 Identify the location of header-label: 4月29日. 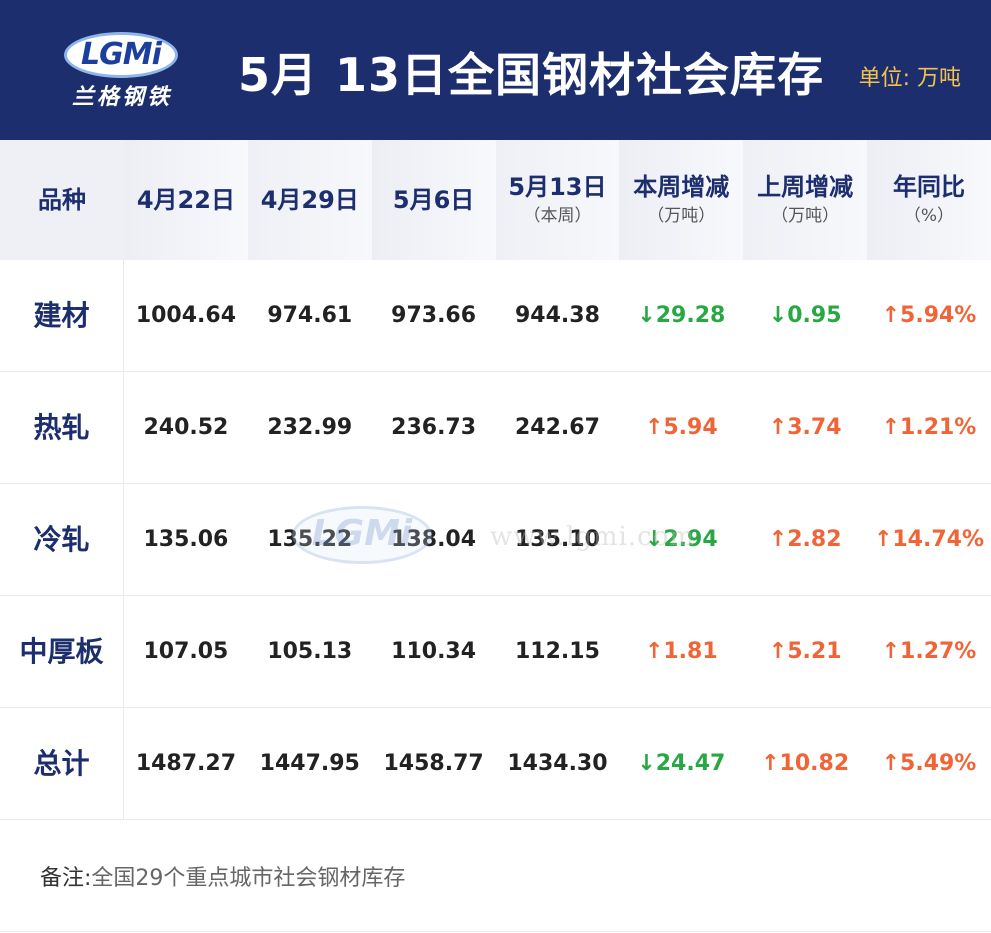
(309, 200).